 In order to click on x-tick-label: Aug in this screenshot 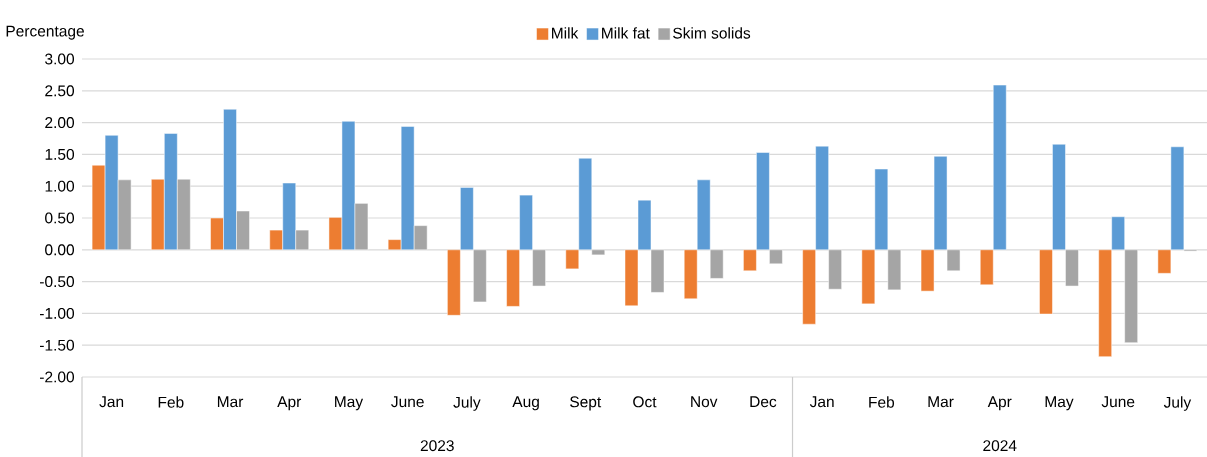, I will do `click(525, 403)`.